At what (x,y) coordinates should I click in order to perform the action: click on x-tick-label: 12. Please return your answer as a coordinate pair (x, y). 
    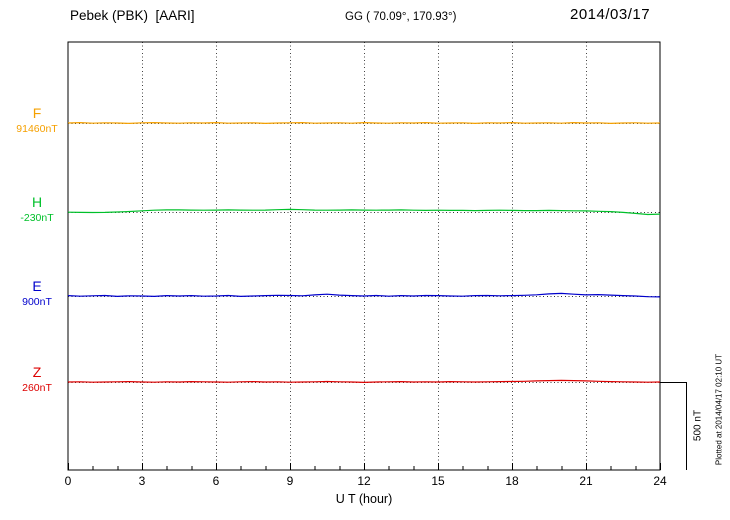
    Looking at the image, I should click on (364, 481).